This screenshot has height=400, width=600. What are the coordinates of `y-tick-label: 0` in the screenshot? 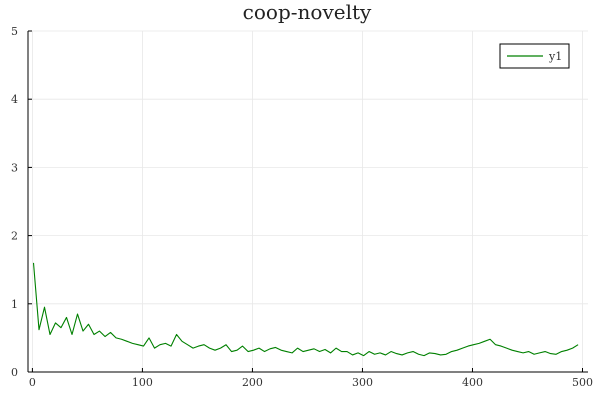 It's located at (14, 372).